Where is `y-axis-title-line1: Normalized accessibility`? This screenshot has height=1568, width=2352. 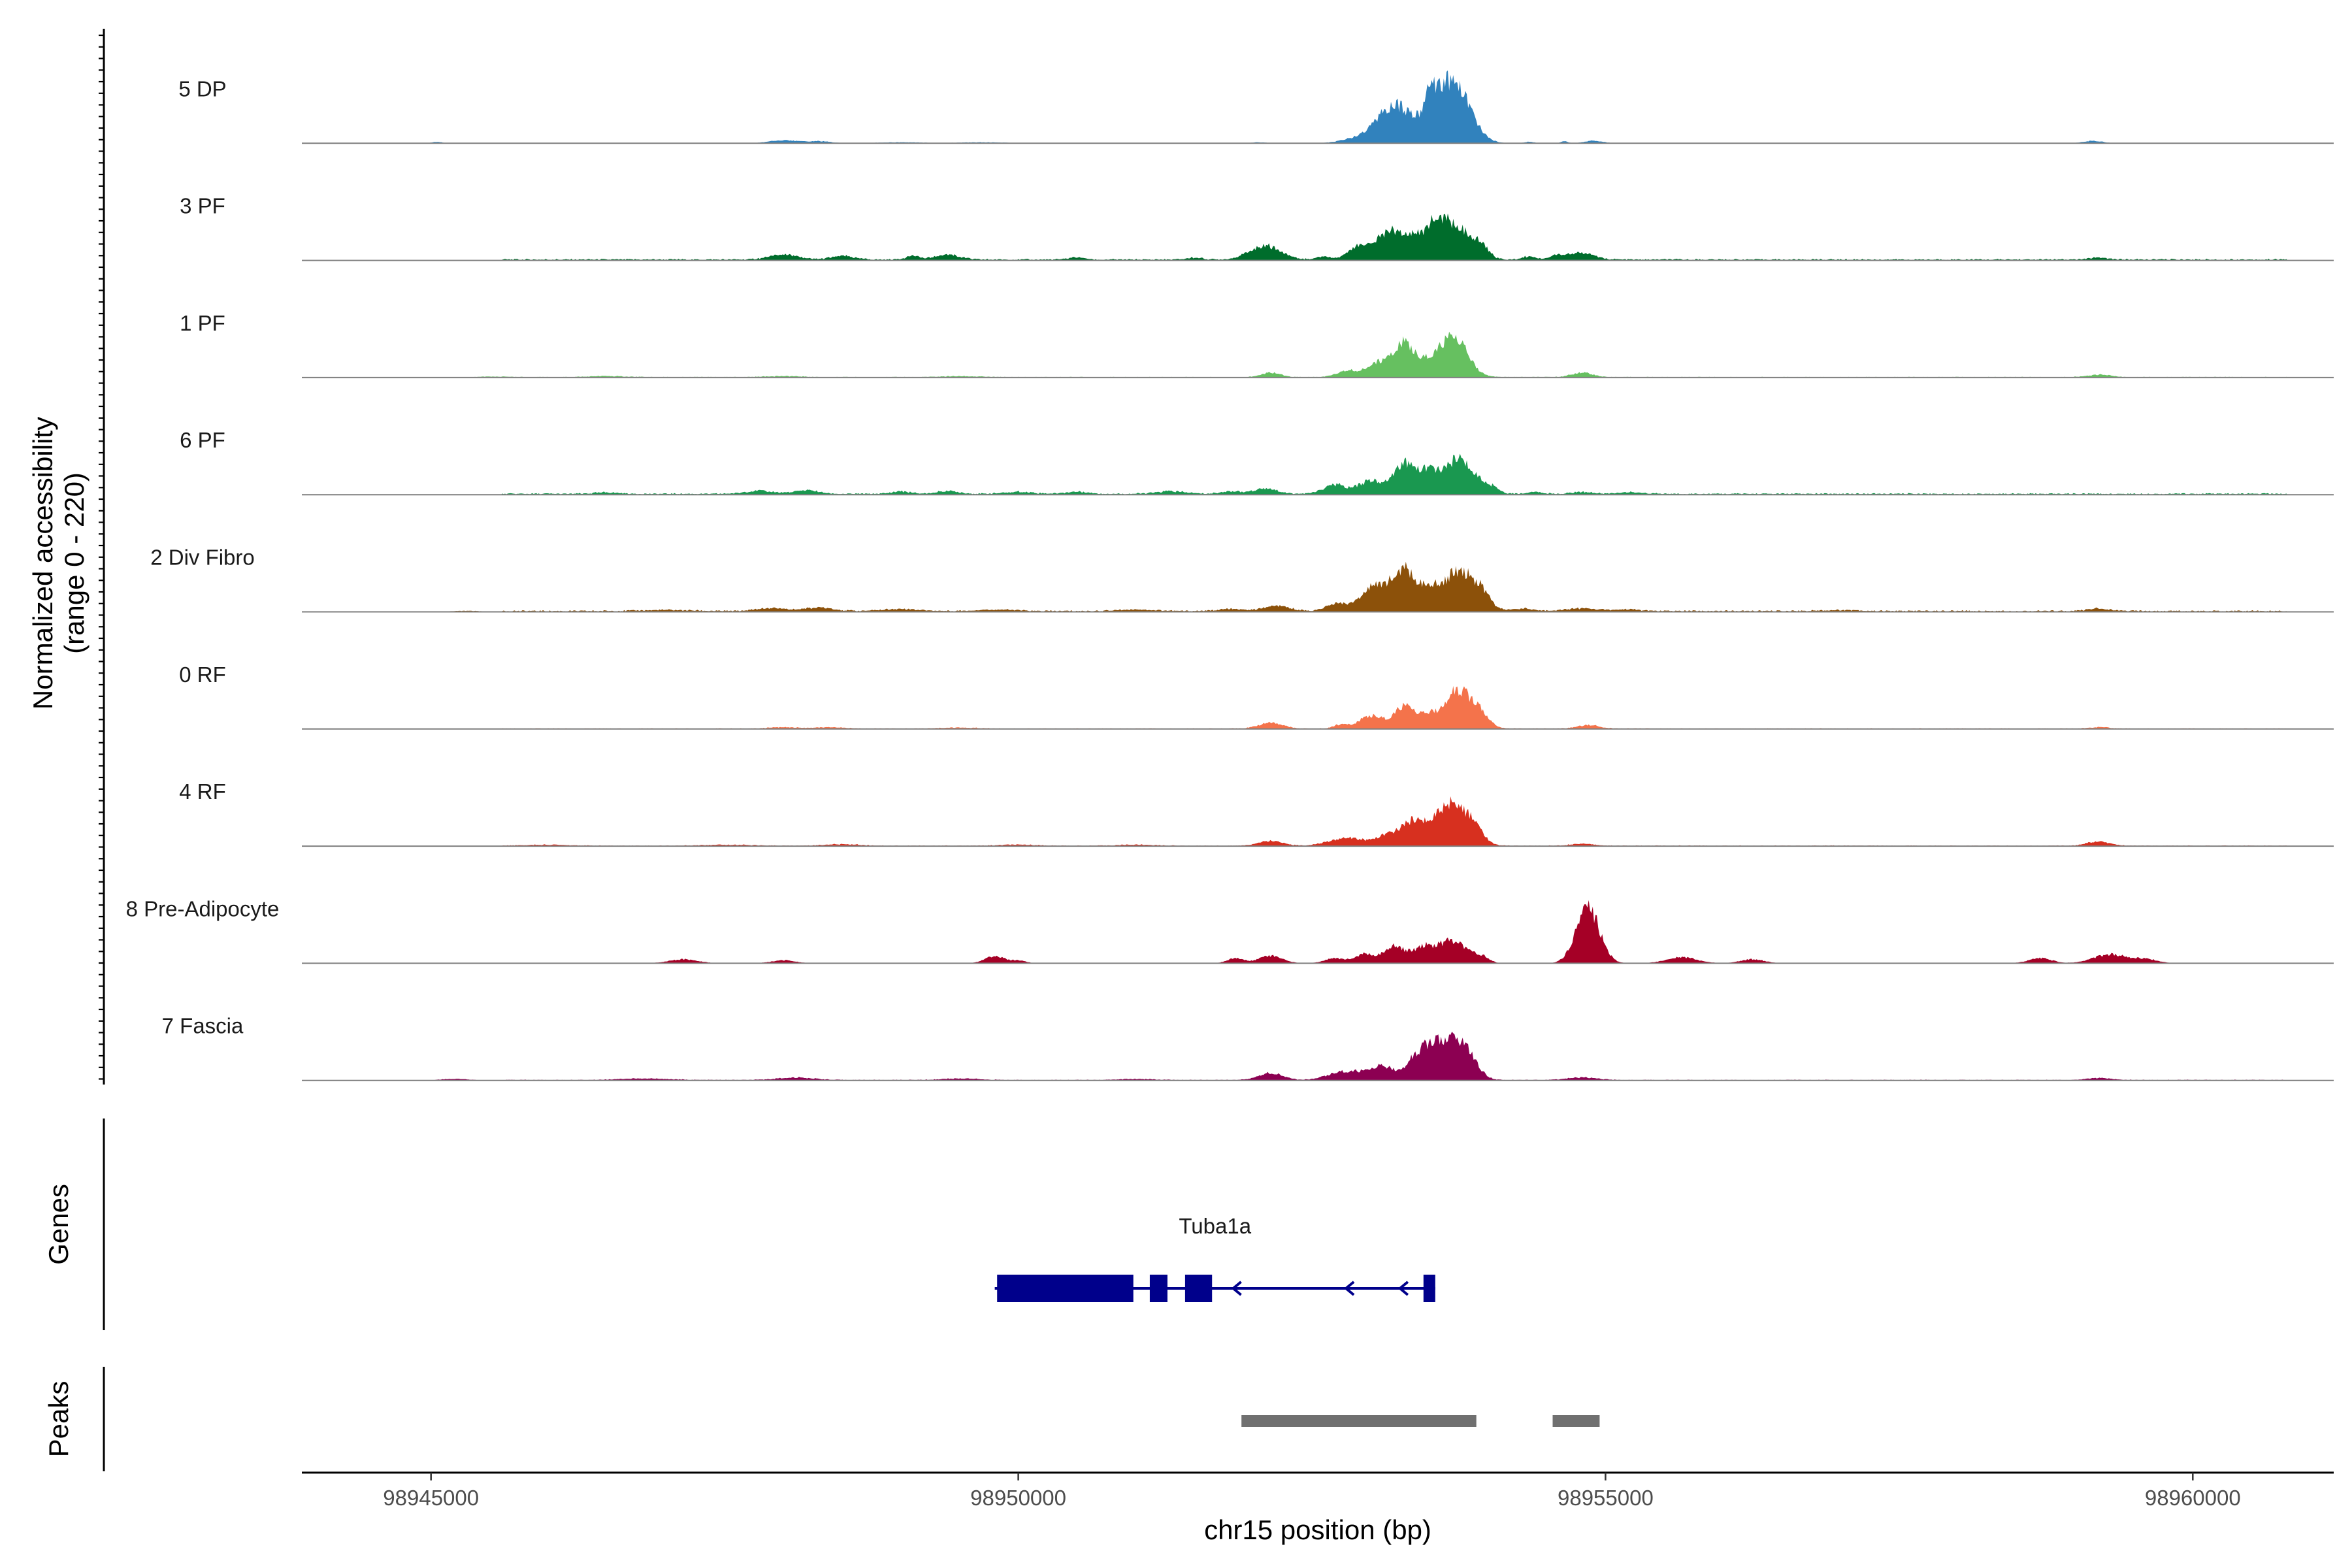
y-axis-title-line1: Normalized accessibility is located at coordinates (42, 563).